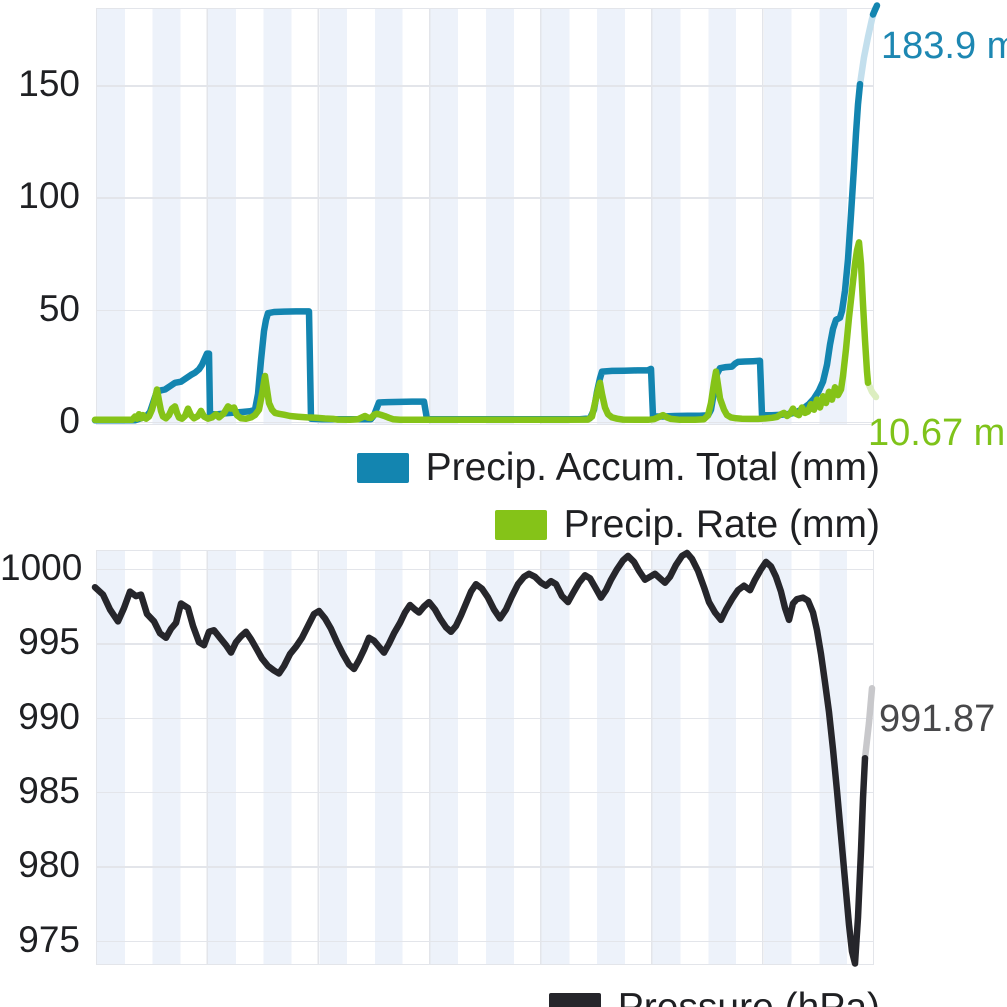 This screenshot has height=1007, width=1007. Describe the element at coordinates (944, 46) in the screenshot. I see `precip-accum-current-value-label: 183.9 m` at that location.